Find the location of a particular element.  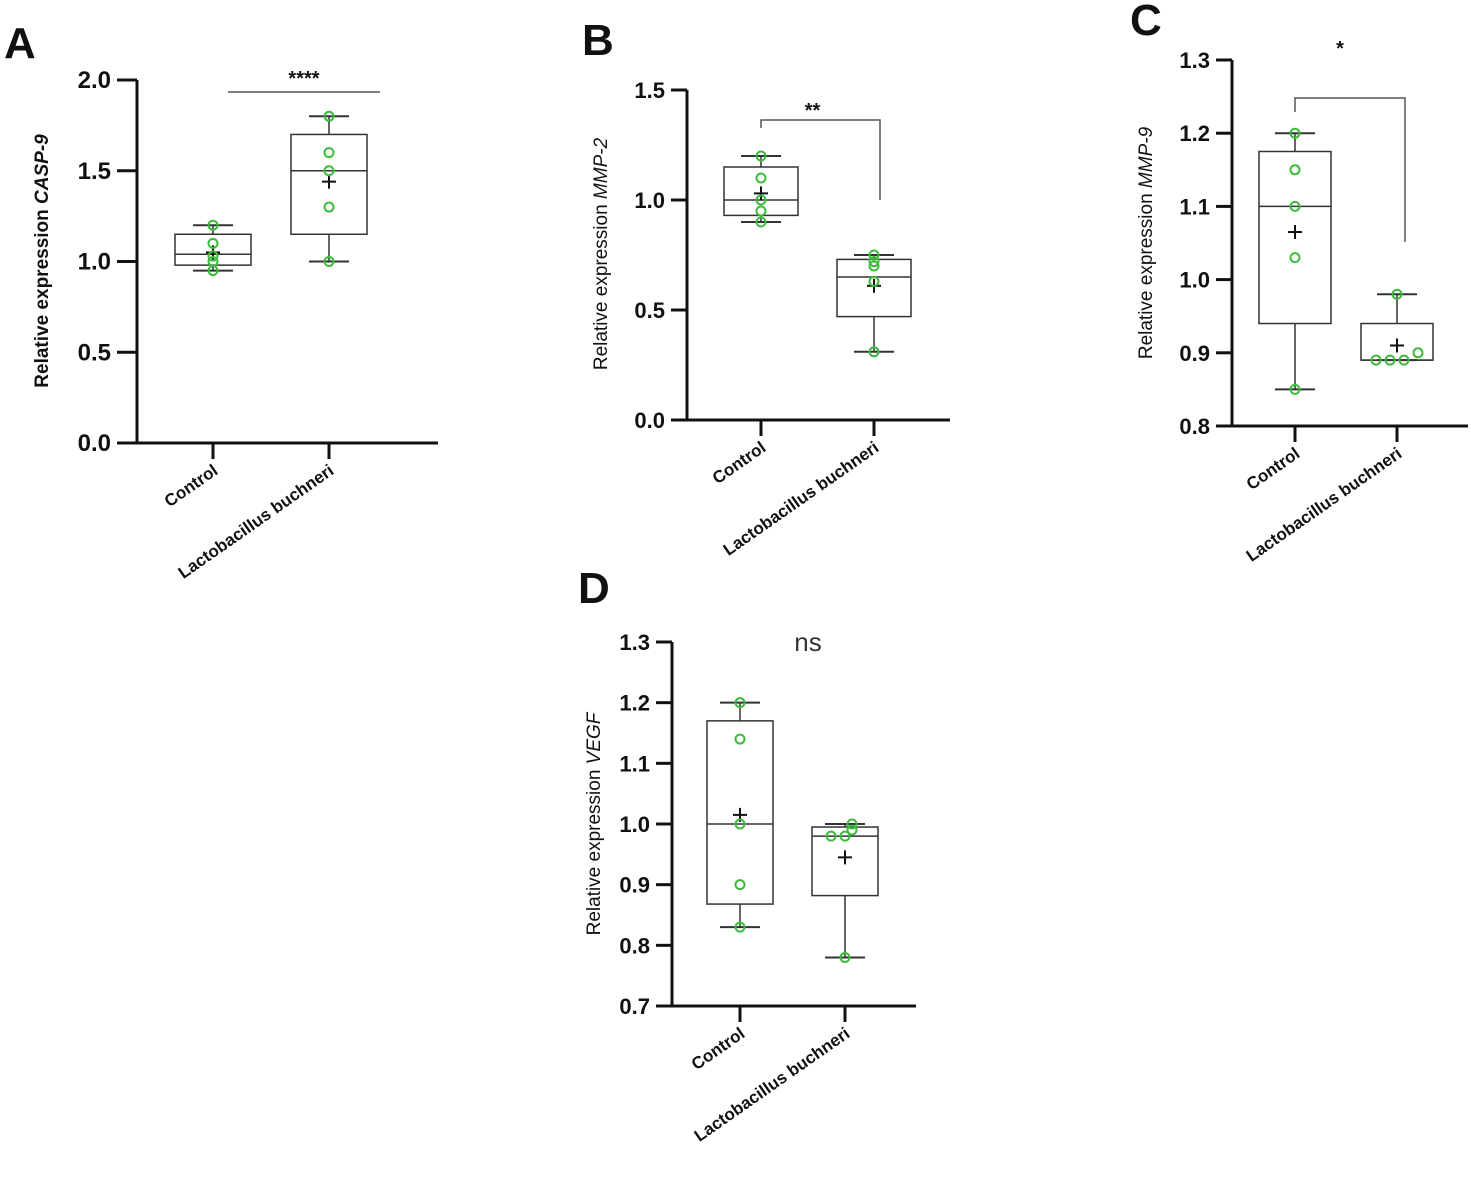

y-axis-title-gene: MMP-2 is located at coordinates (601, 168).